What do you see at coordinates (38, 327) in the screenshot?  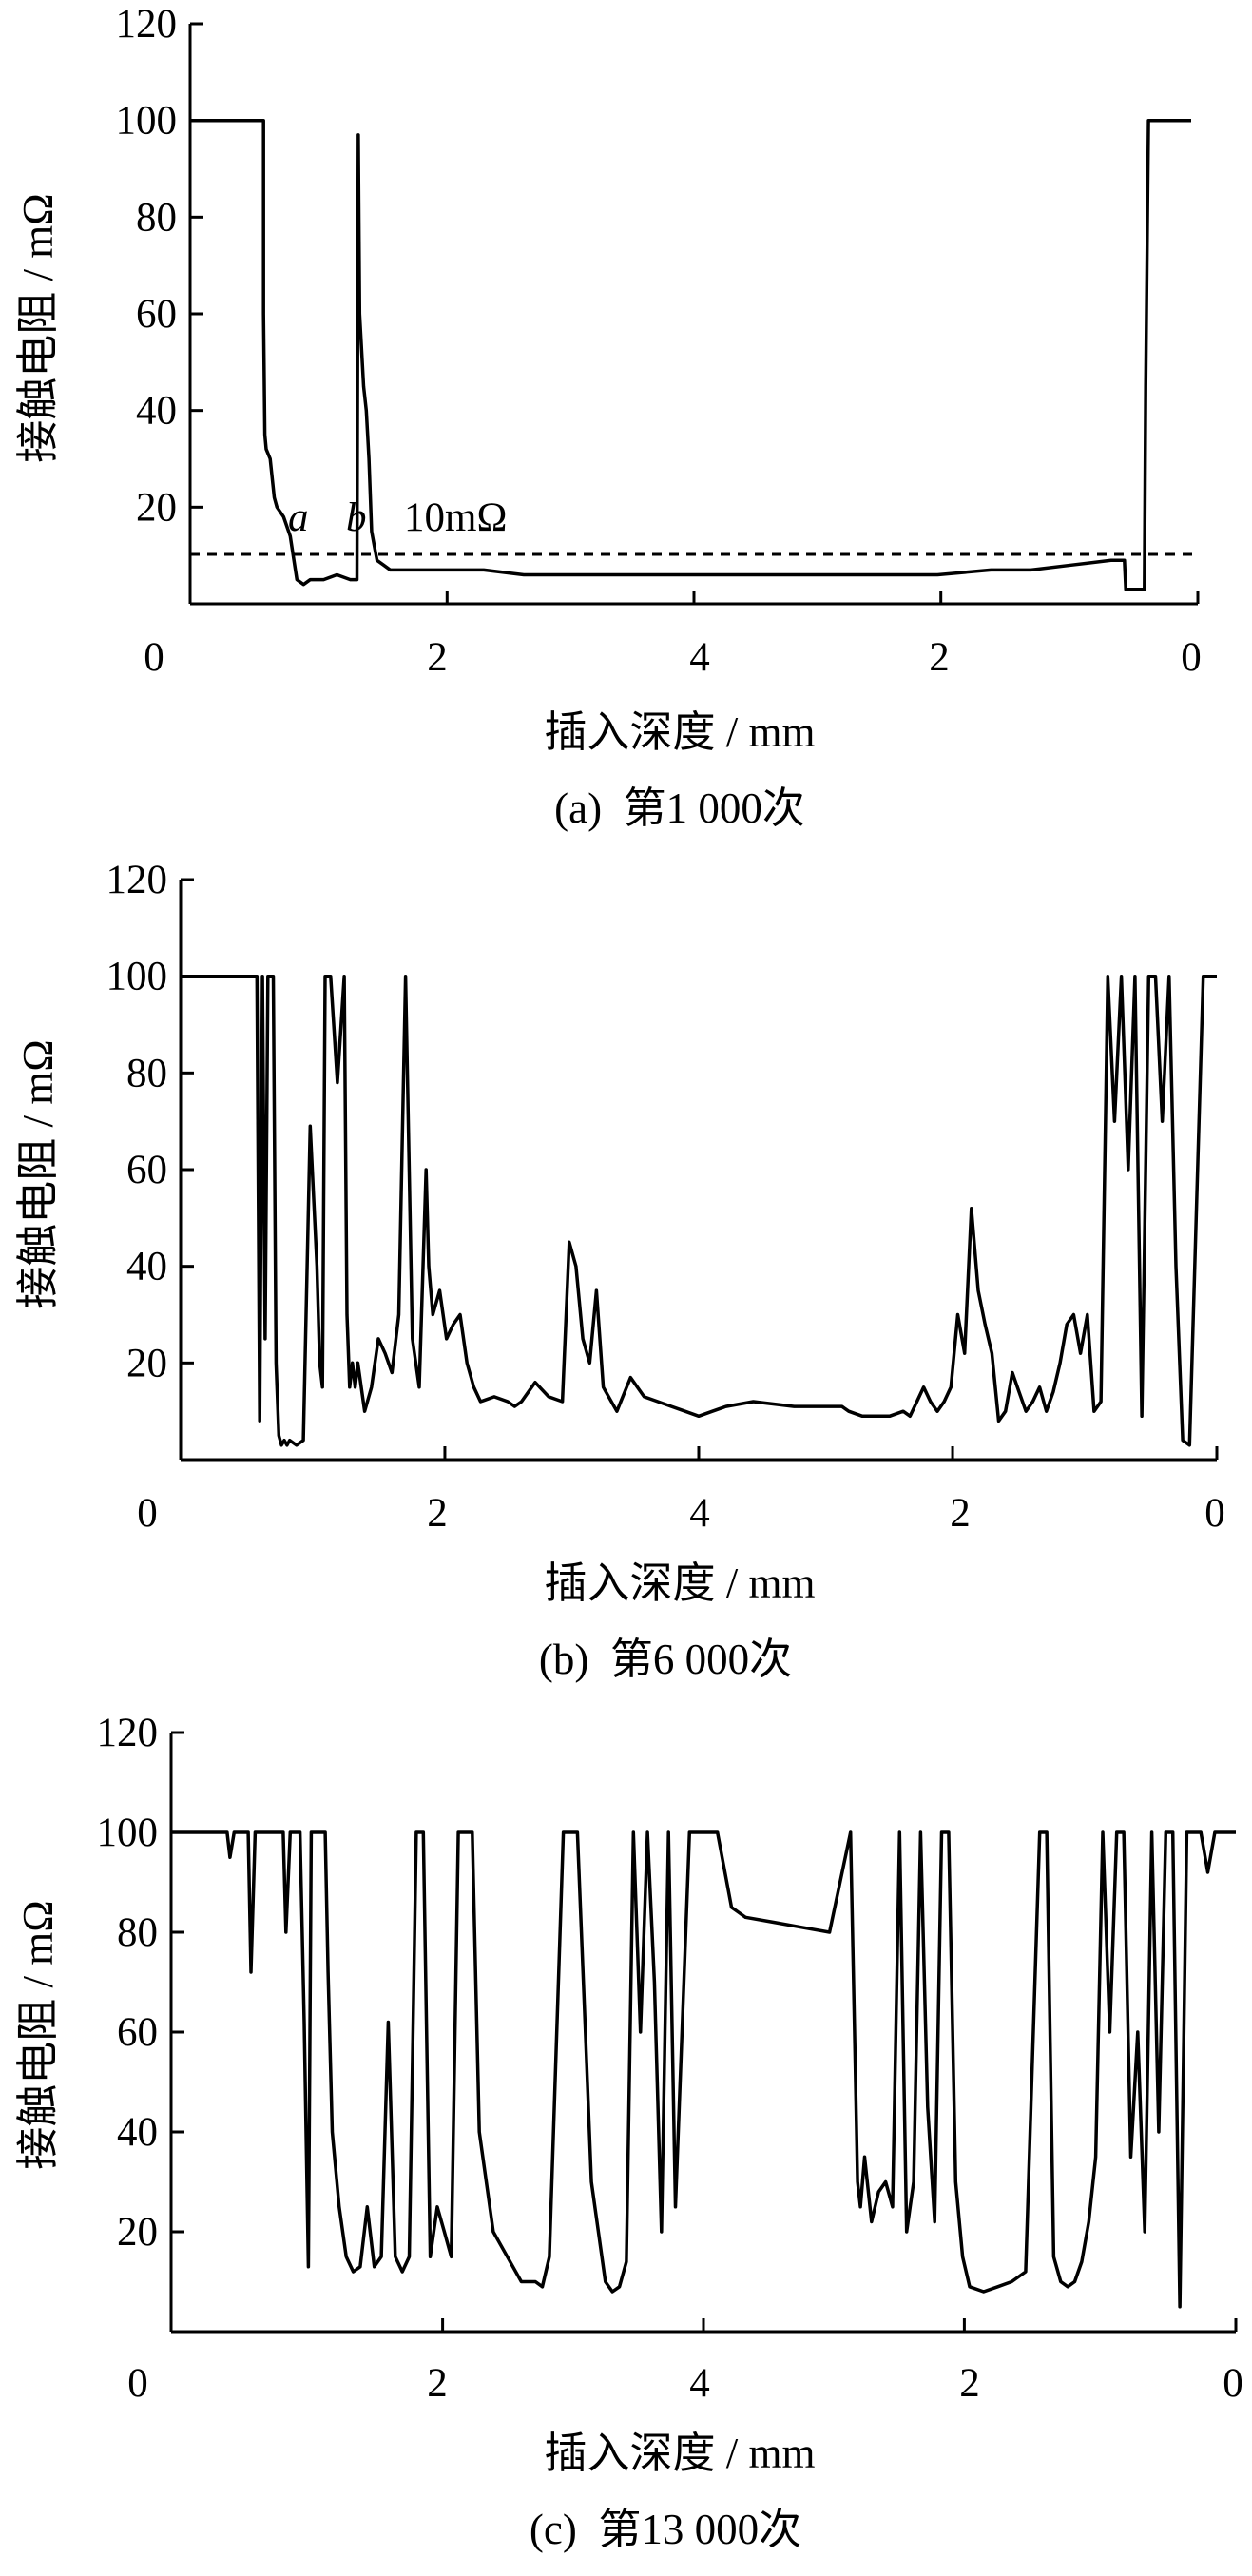 I see `panel-a-ylabel: 接触电阻 / mΩ` at bounding box center [38, 327].